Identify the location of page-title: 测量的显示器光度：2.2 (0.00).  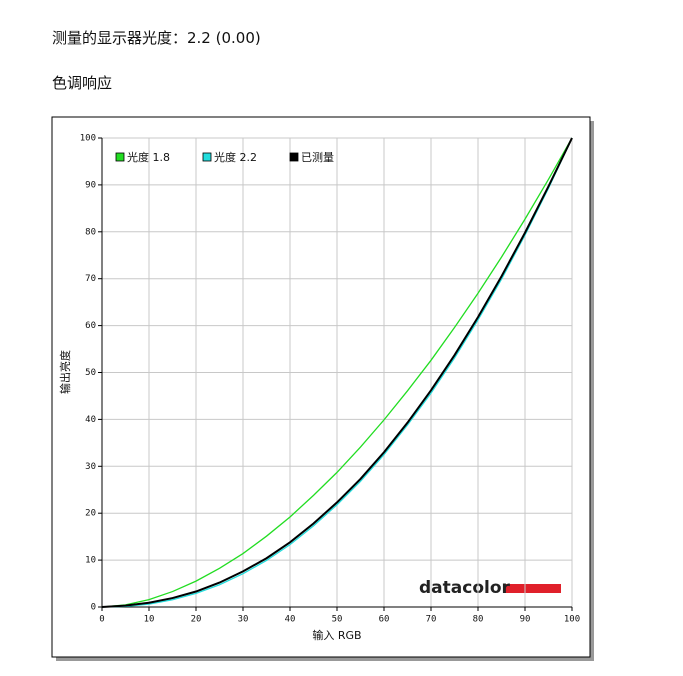
(156, 38).